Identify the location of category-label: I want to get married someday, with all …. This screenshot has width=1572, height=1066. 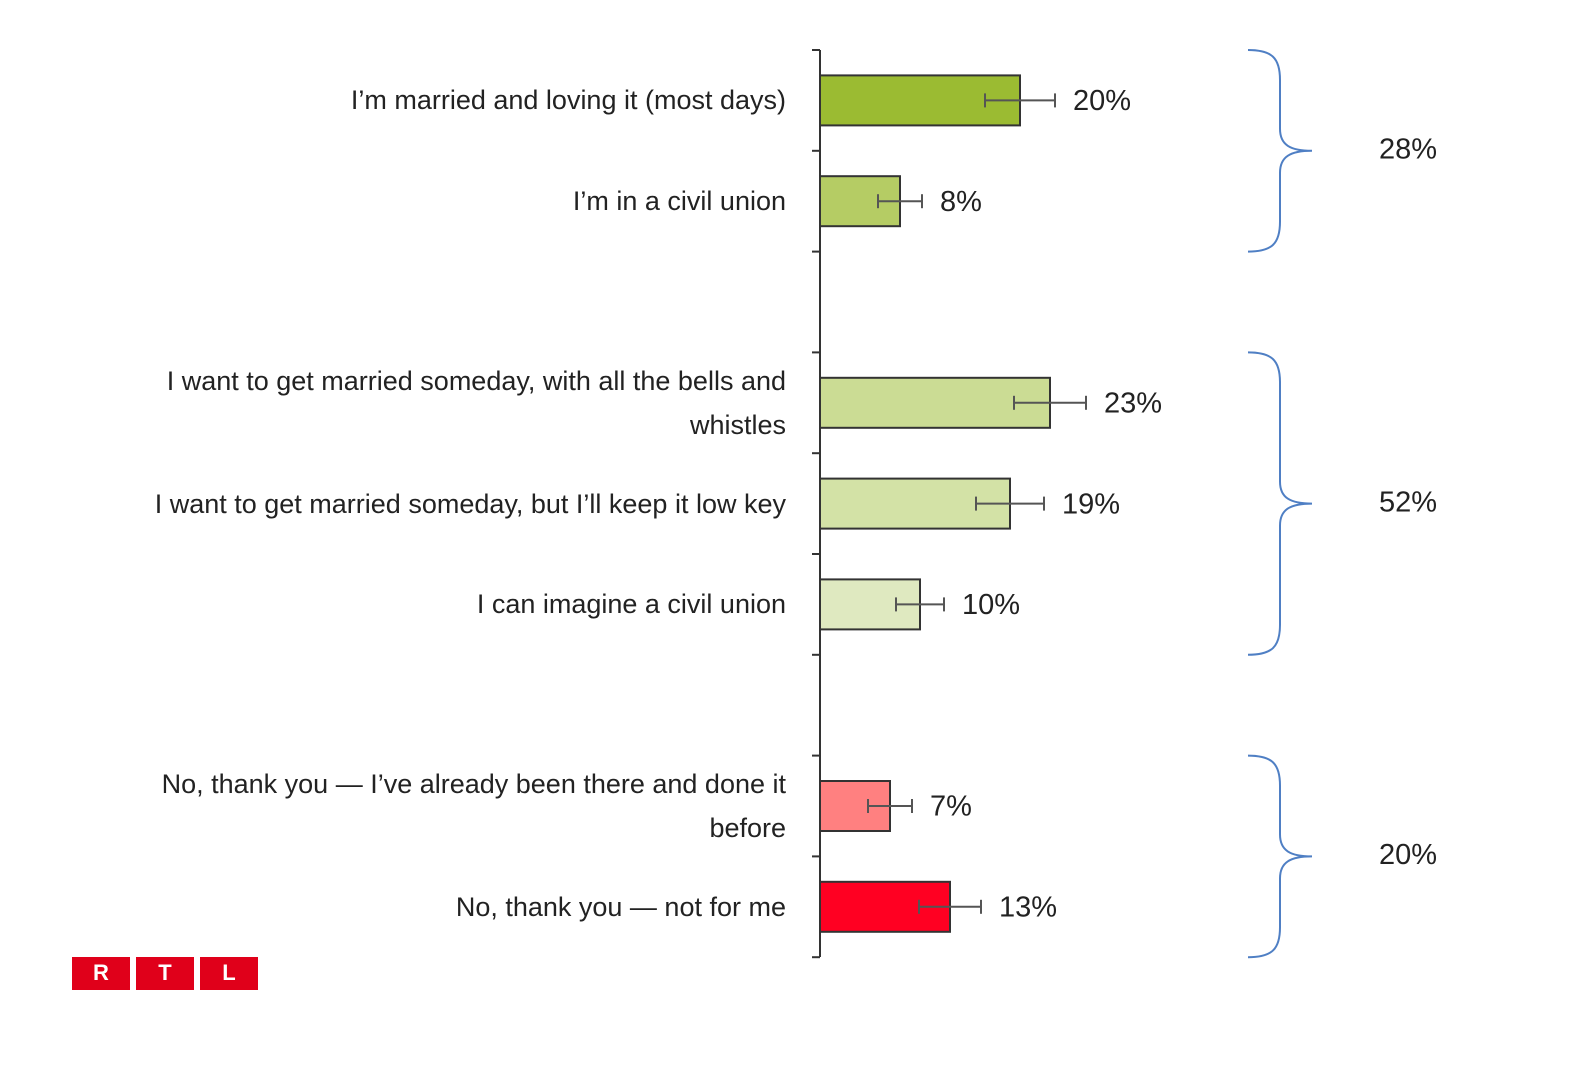
(476, 402).